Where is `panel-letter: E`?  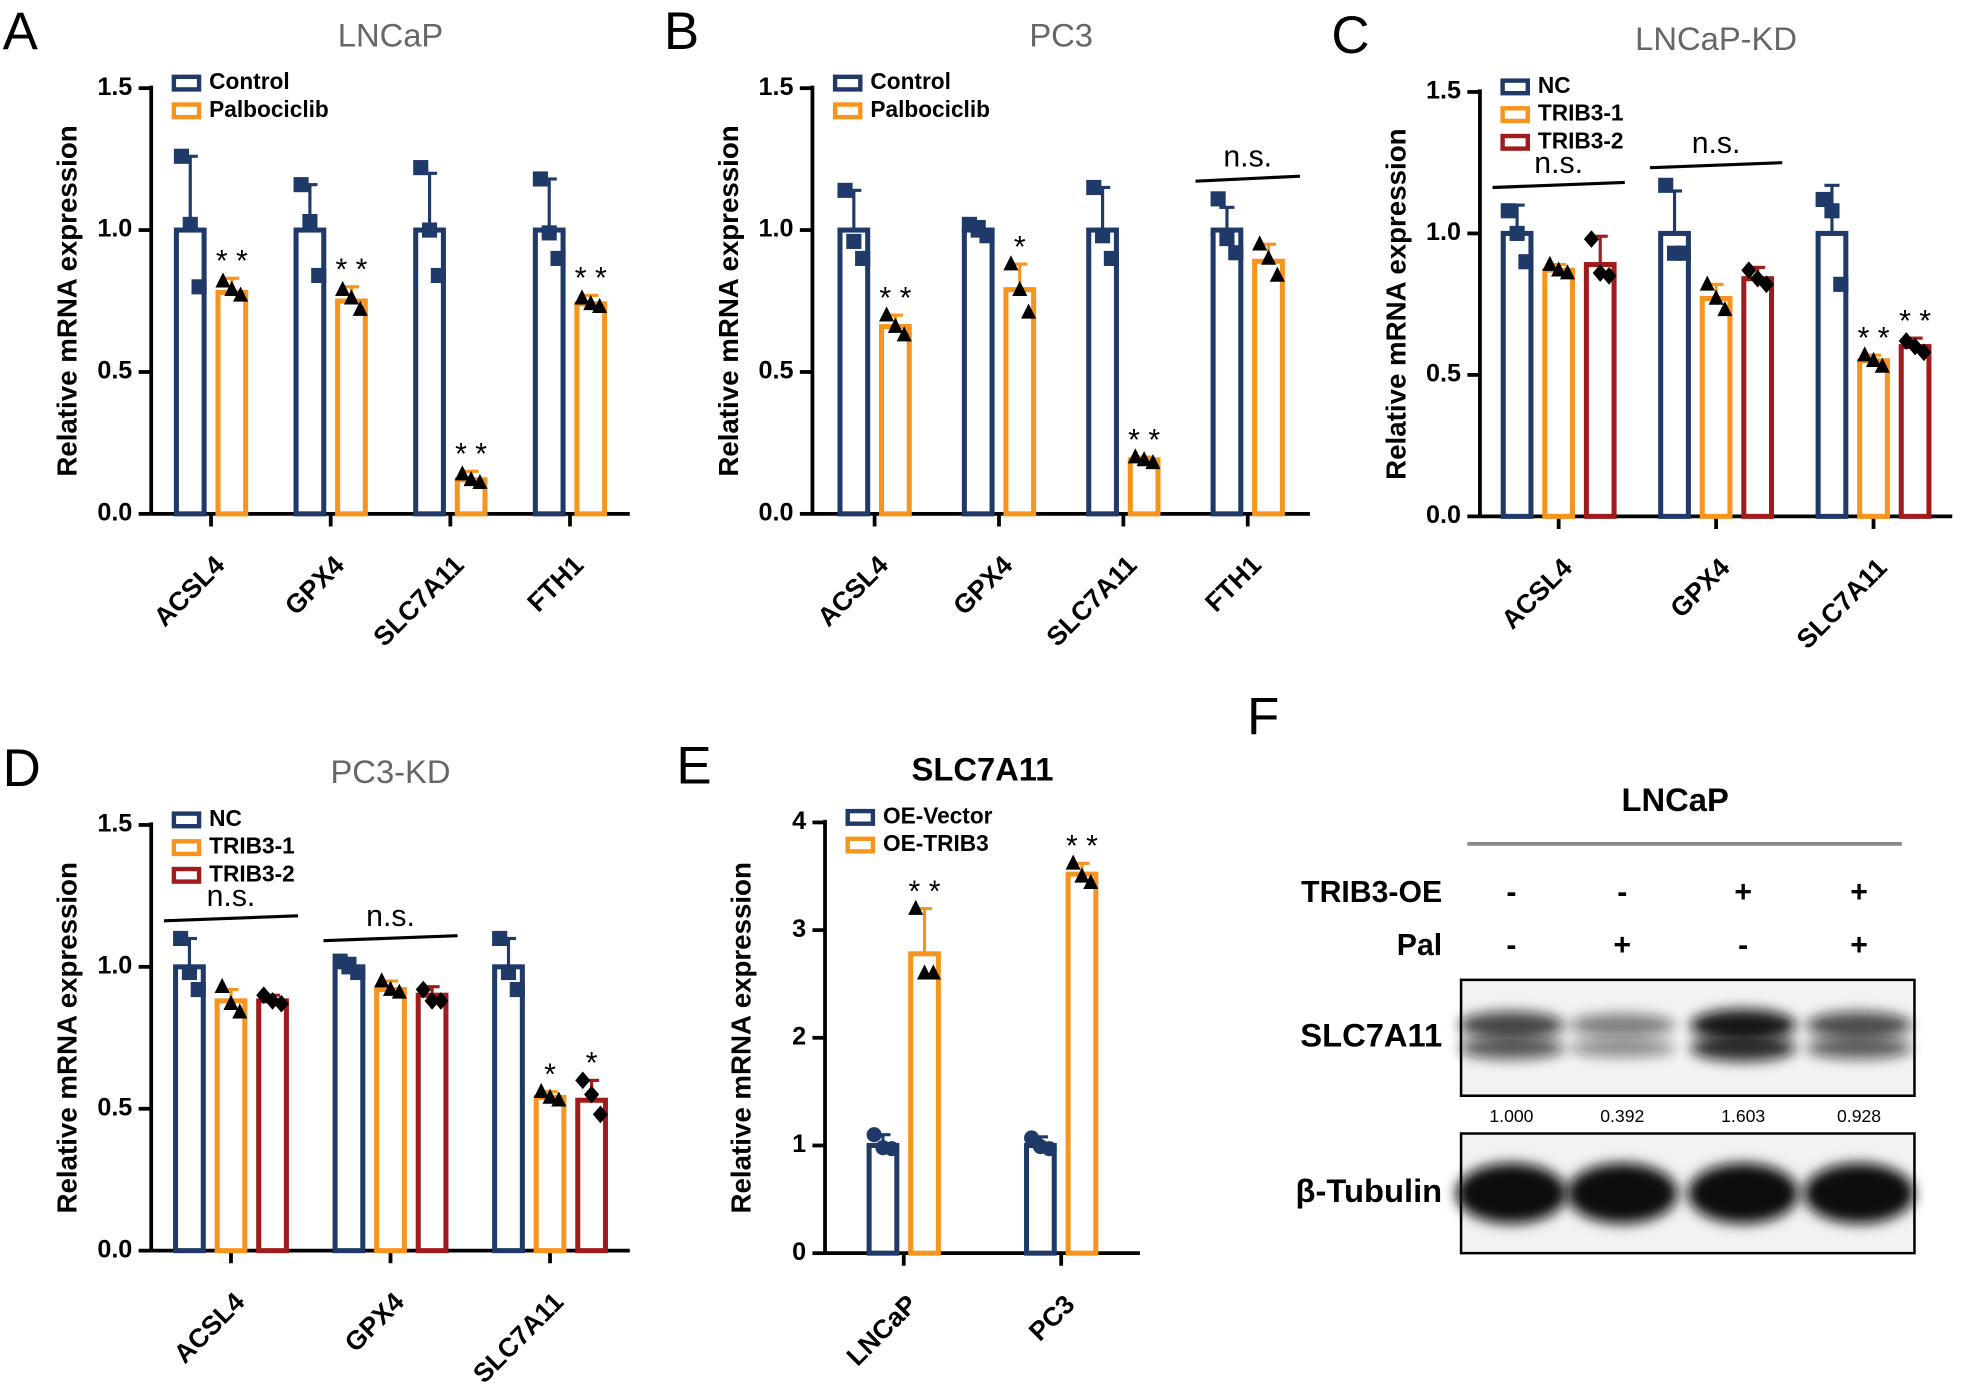
panel-letter: E is located at coordinates (693, 765).